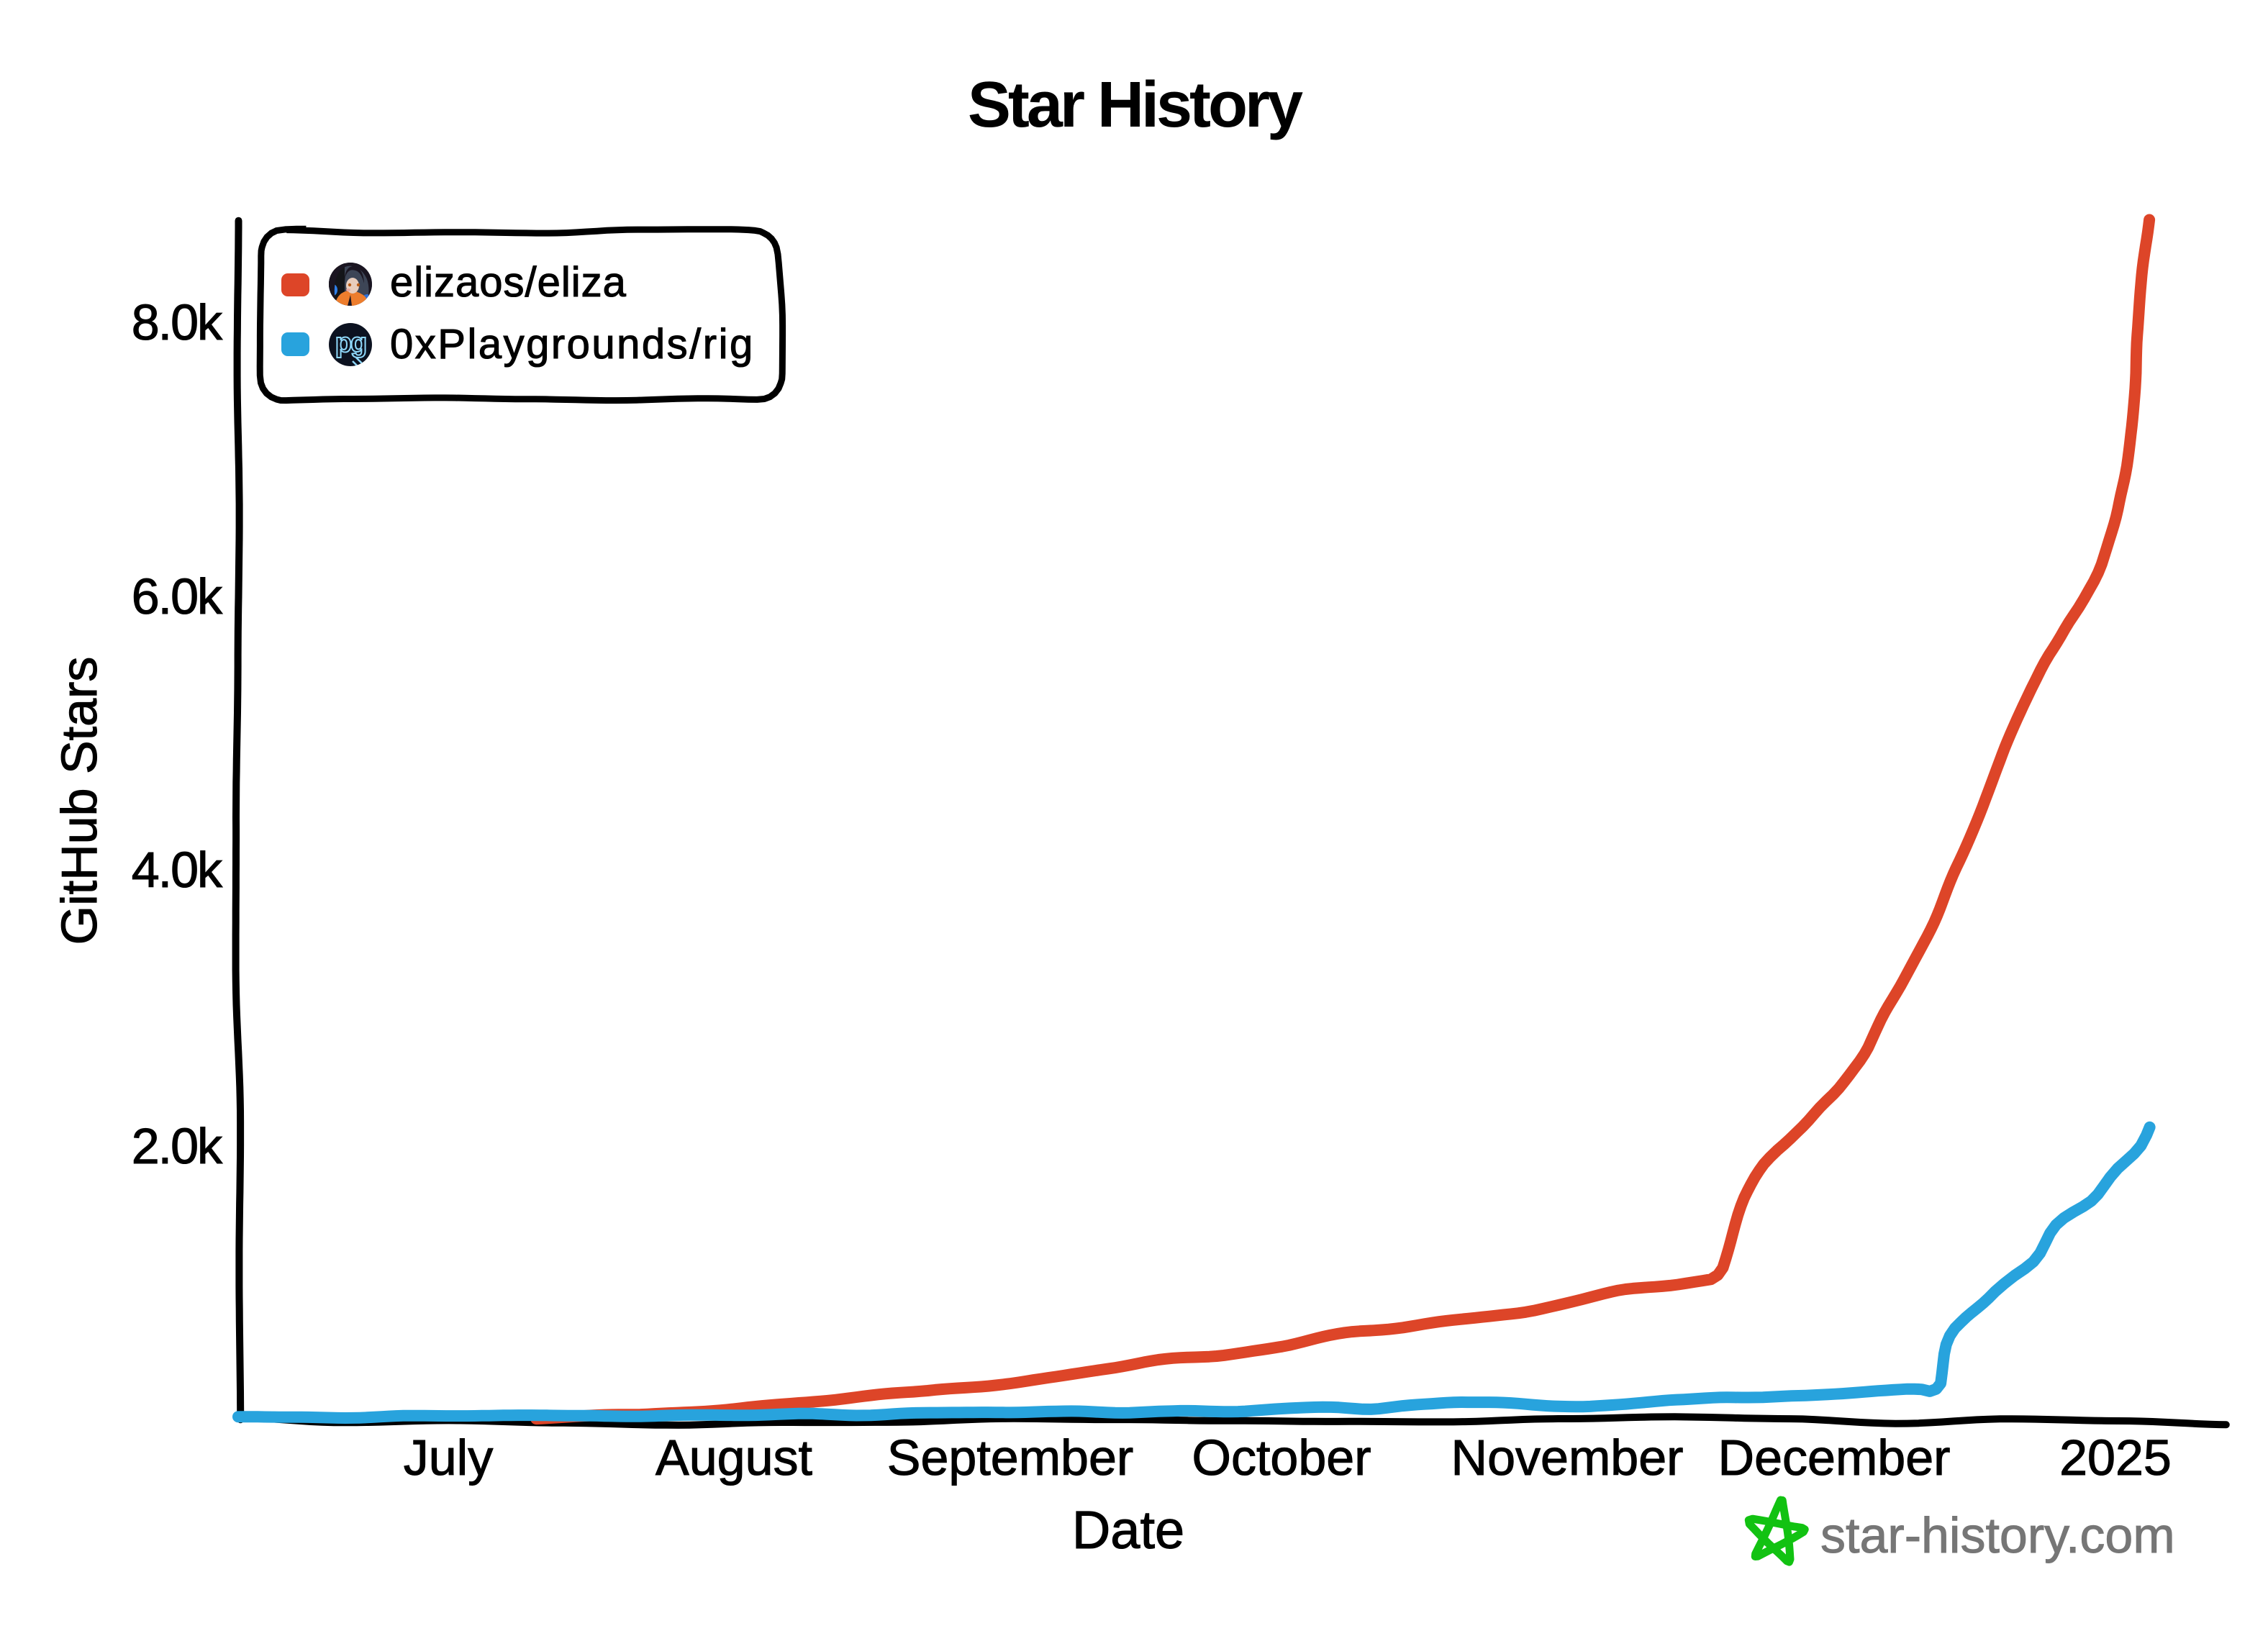  Describe the element at coordinates (177, 870) in the screenshot. I see `svg-text: 4.0k` at that location.